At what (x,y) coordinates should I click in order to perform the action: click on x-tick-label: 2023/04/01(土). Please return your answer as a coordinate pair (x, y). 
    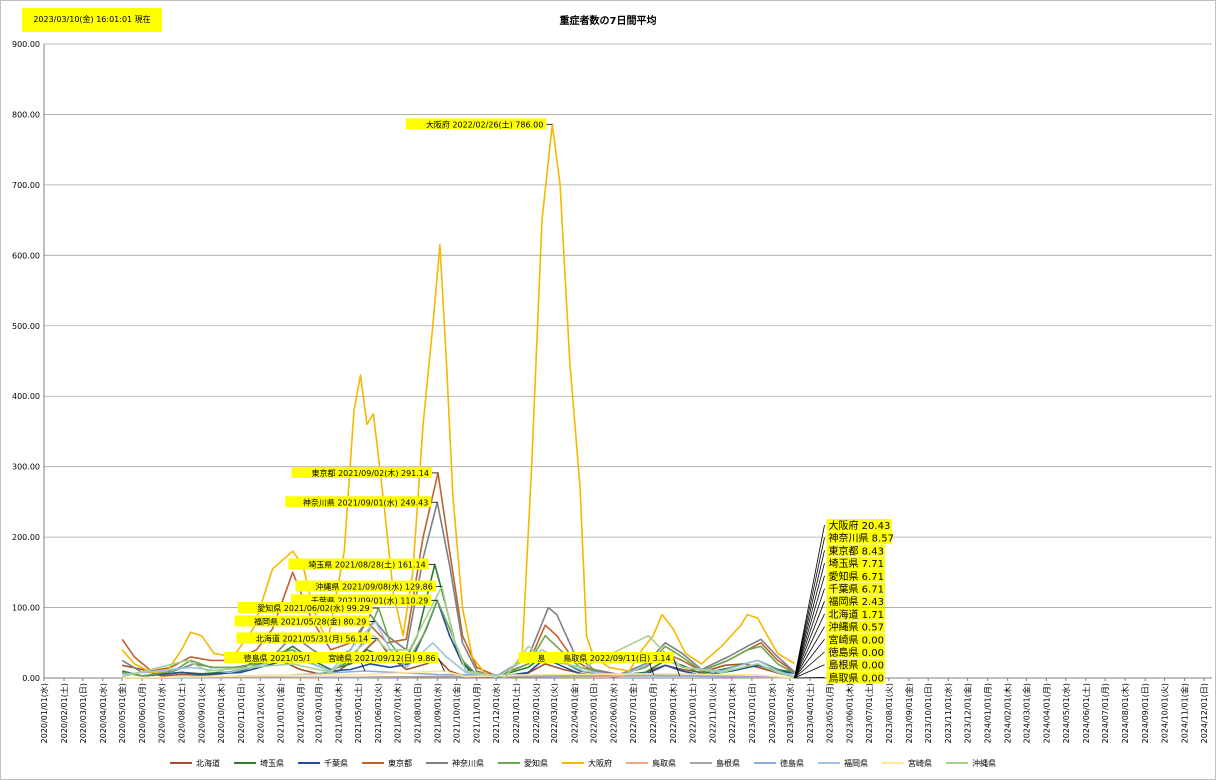
    Looking at the image, I should click on (810, 713).